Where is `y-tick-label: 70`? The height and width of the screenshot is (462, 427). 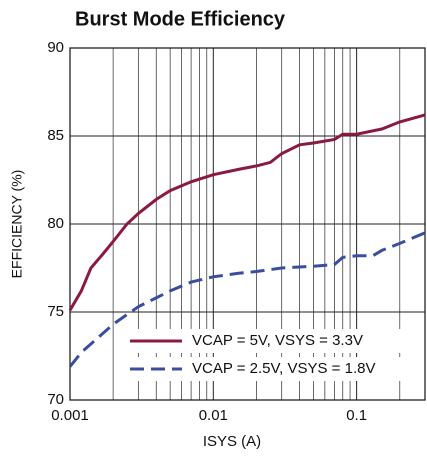
y-tick-label: 70 is located at coordinates (55, 399).